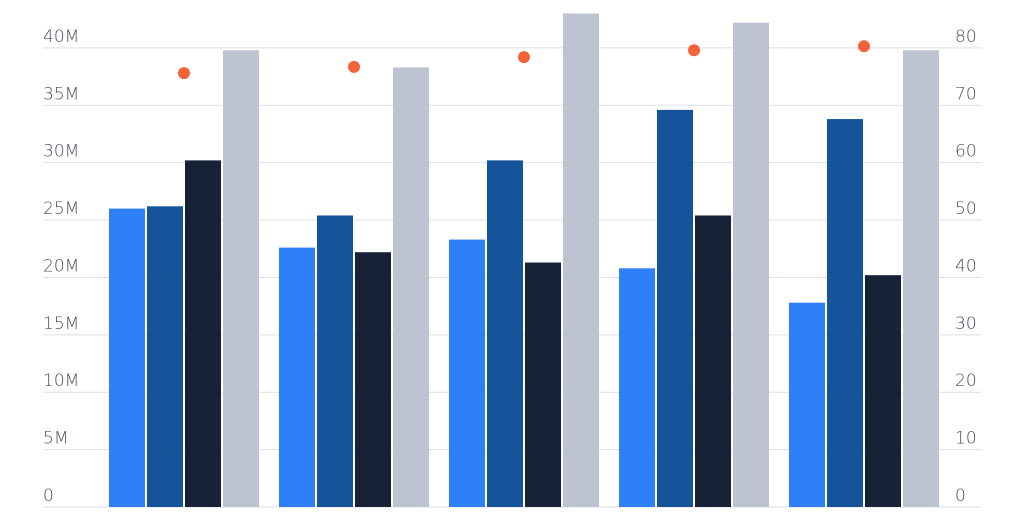 The height and width of the screenshot is (512, 1024). What do you see at coordinates (55, 439) in the screenshot?
I see `y-tick-label: 5M` at bounding box center [55, 439].